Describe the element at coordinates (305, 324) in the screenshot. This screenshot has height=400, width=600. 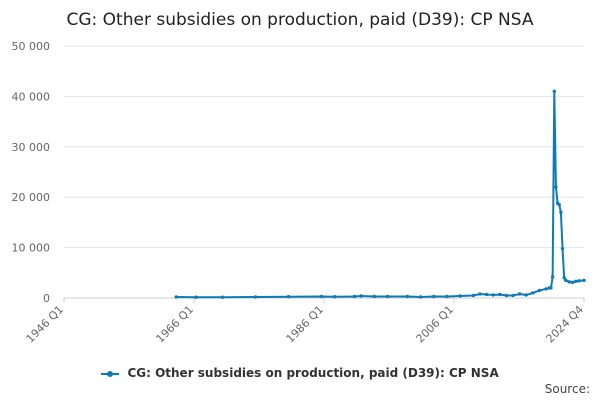
I see `x-tick-label: 1986 Q1` at that location.